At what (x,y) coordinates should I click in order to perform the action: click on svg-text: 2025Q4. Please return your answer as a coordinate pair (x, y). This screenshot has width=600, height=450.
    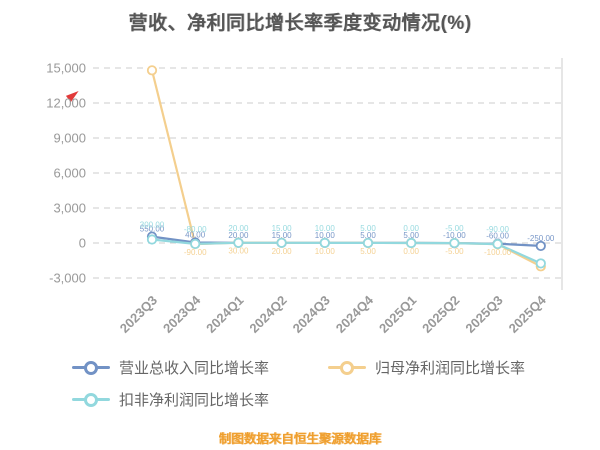
    Looking at the image, I should click on (528, 314).